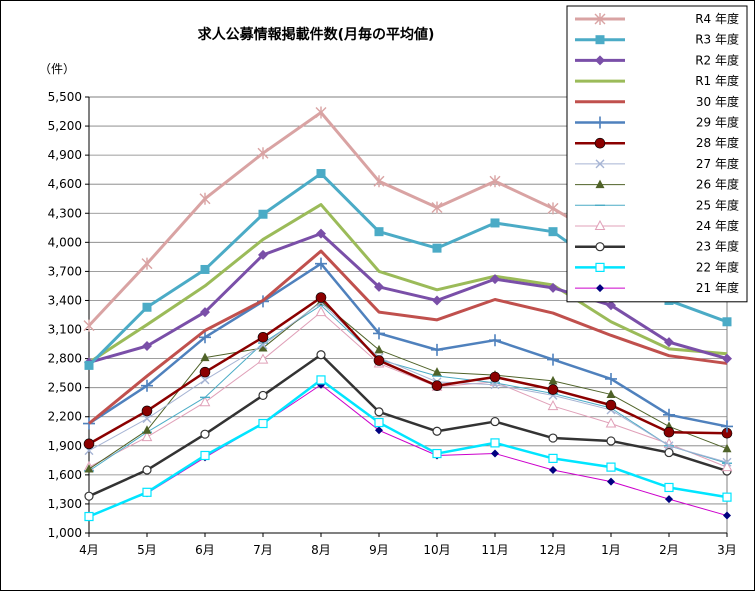 Image resolution: width=755 pixels, height=591 pixels. I want to click on y-tick-label: 5,200, so click(65, 126).